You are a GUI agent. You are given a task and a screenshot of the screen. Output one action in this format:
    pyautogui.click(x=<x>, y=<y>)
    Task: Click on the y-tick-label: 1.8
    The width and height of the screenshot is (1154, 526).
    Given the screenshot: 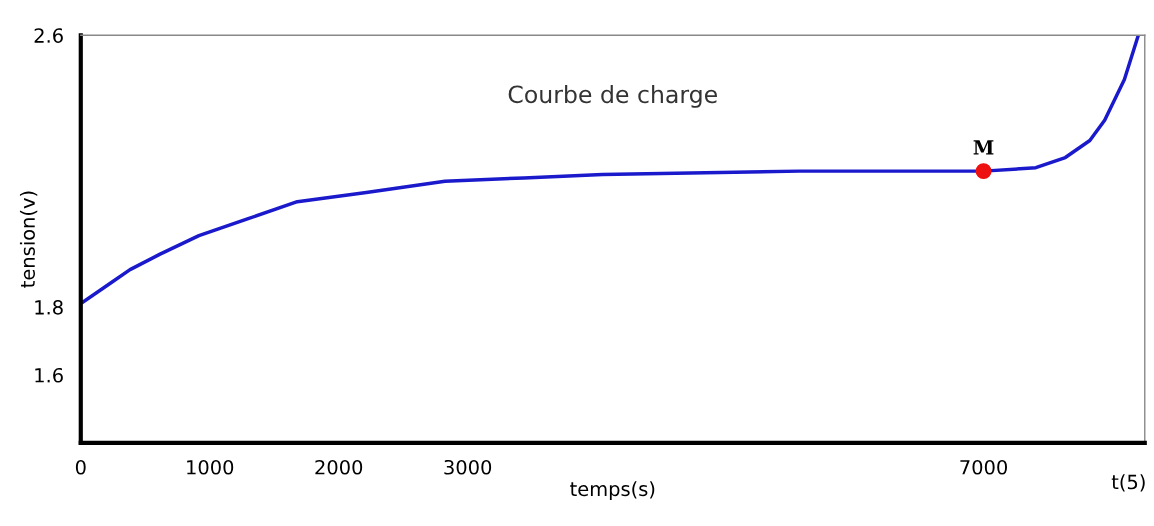 What is the action you would take?
    pyautogui.click(x=49, y=307)
    